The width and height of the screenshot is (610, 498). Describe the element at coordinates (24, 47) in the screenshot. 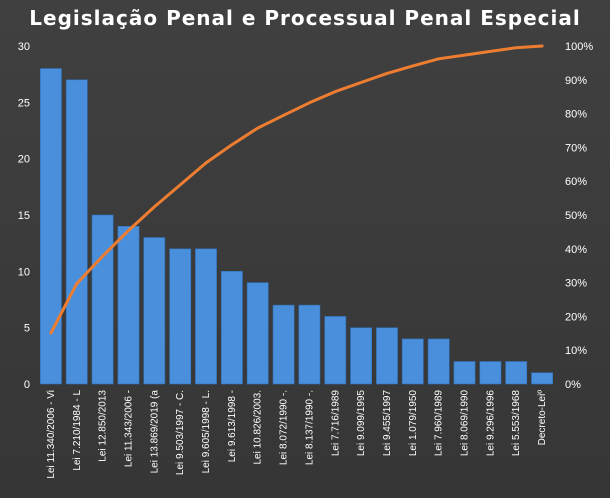

I see `left-axis-tick-label: 30` at that location.